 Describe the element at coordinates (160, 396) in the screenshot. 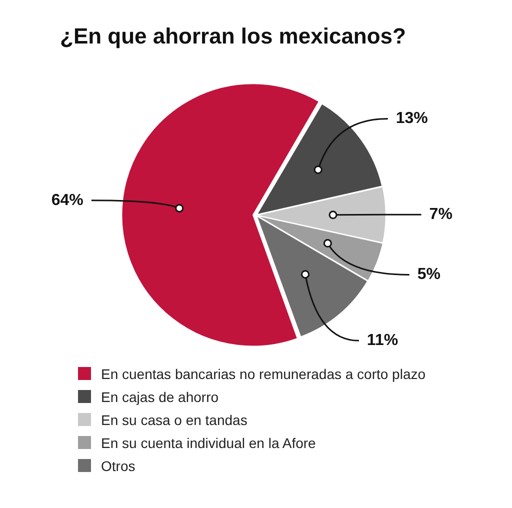

I see `legend-label: En cajas de ahorro` at that location.